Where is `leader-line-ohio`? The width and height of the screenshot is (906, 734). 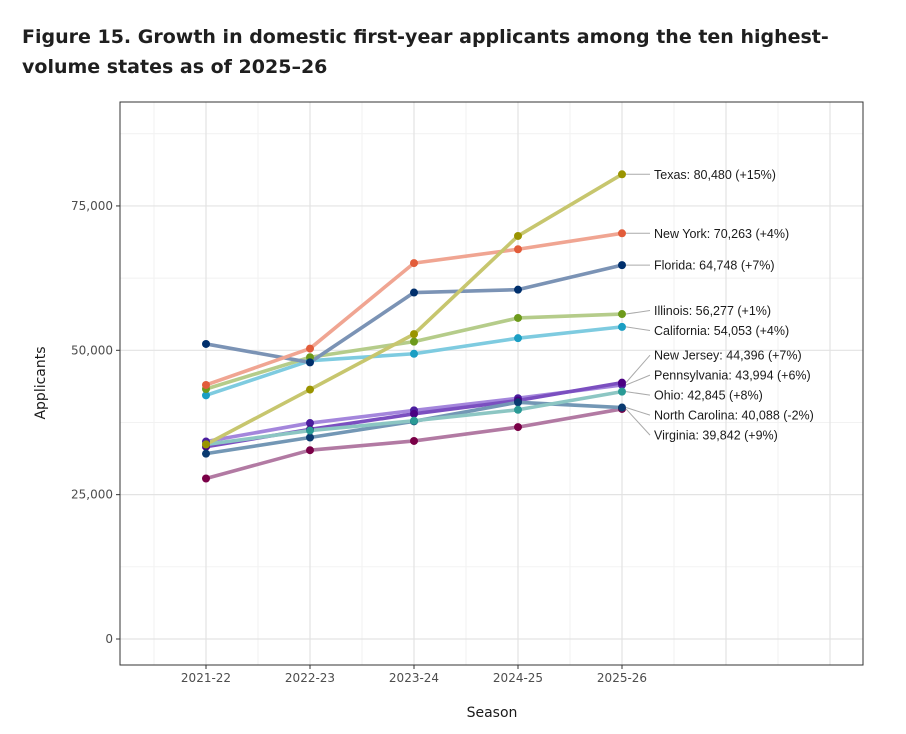
leader-line-ohio is located at coordinates (638, 393).